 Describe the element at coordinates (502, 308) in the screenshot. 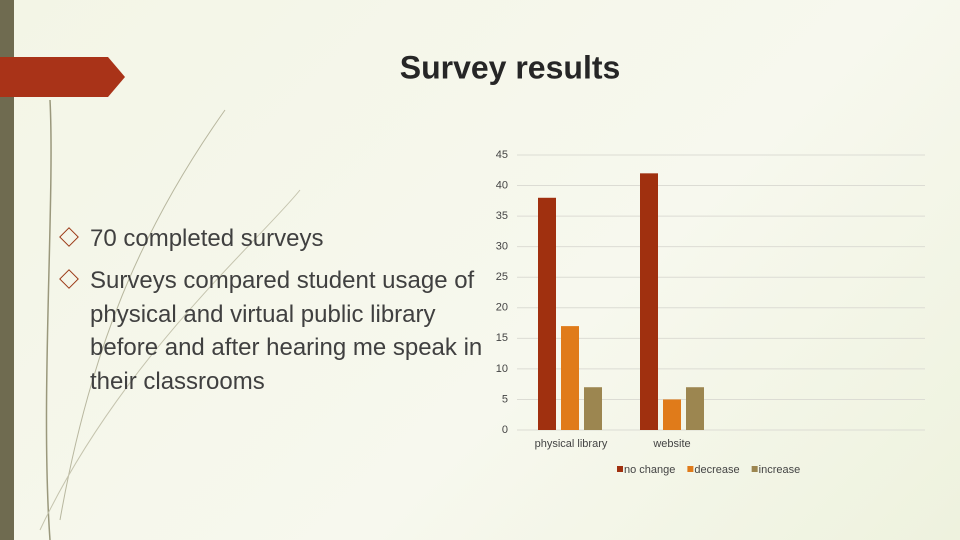

I see `y-tick-label: 20` at that location.